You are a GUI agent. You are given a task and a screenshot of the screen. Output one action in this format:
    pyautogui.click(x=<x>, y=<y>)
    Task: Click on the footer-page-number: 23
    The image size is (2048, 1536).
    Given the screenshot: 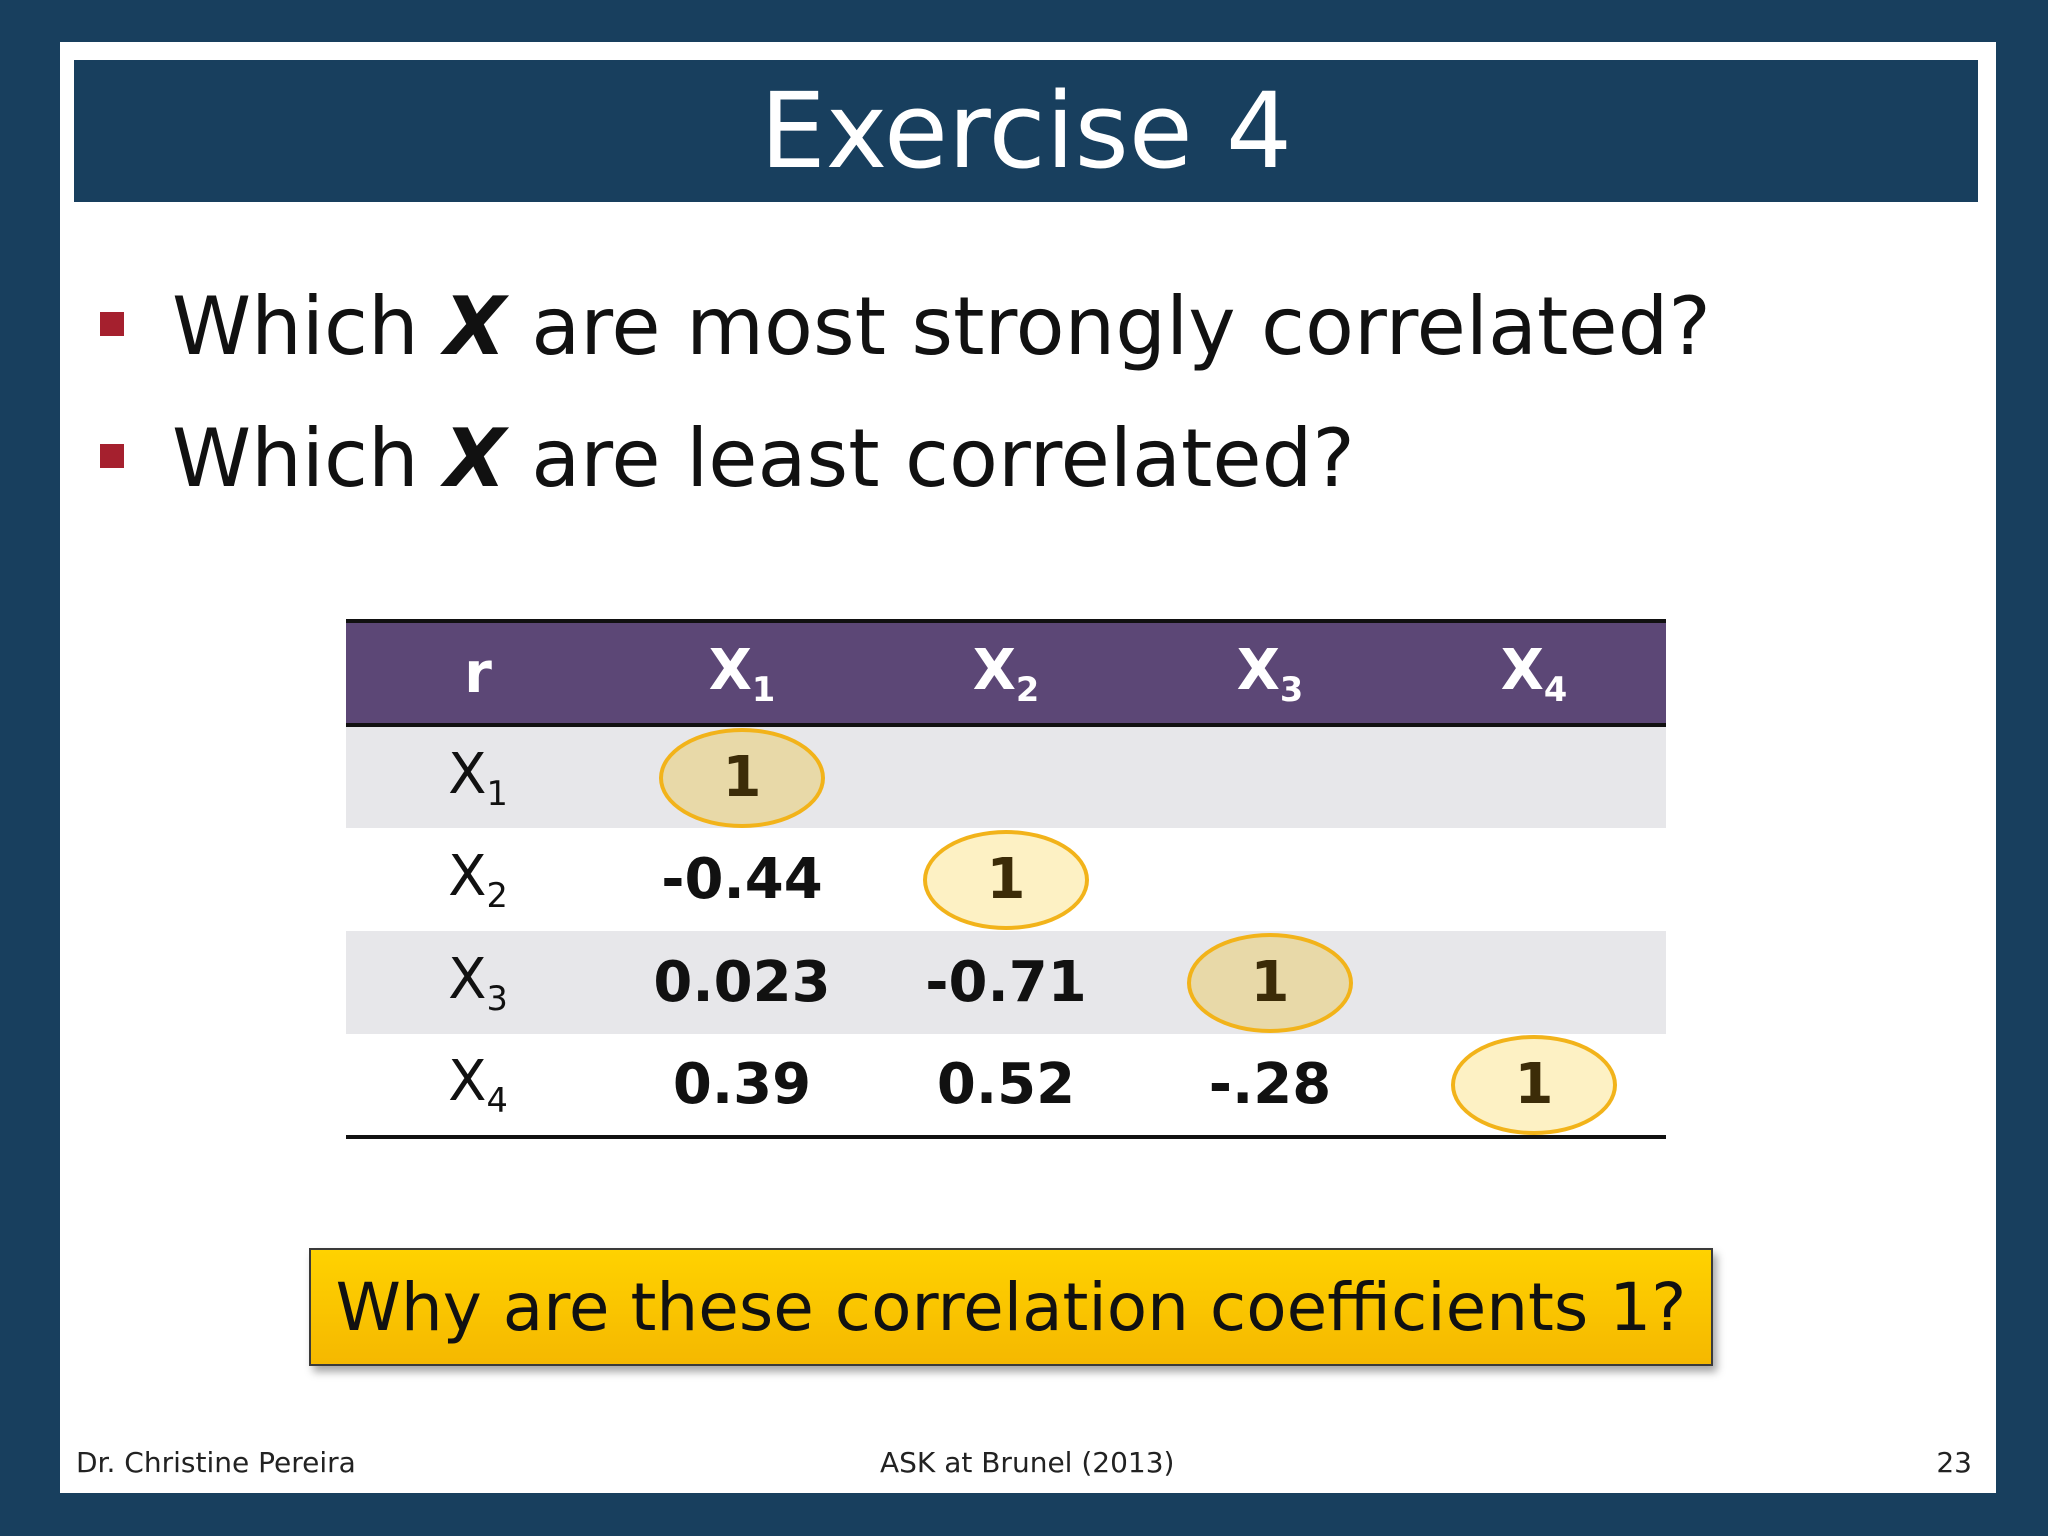 What is the action you would take?
    pyautogui.click(x=1954, y=1462)
    